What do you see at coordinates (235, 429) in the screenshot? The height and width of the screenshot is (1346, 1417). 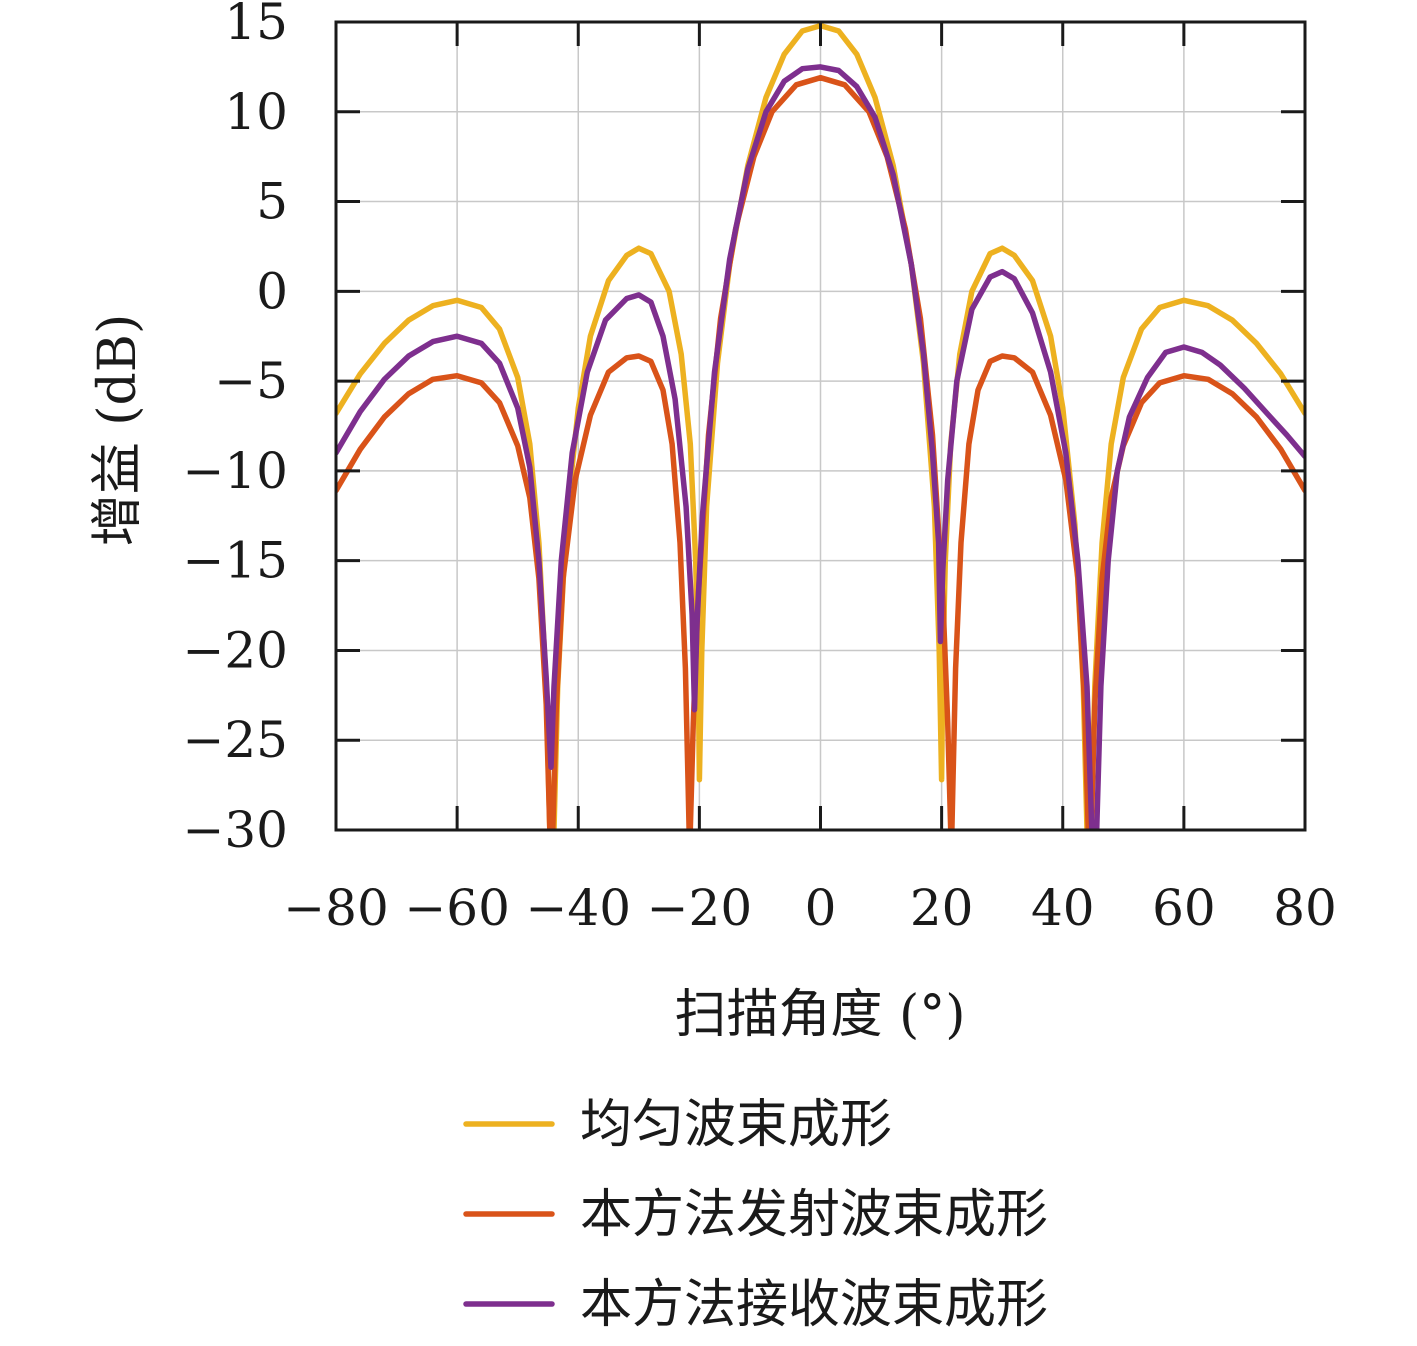 I see `y-tick-labels: 15 10 5 0 −5 −10 −15 −20 −25 −30` at bounding box center [235, 429].